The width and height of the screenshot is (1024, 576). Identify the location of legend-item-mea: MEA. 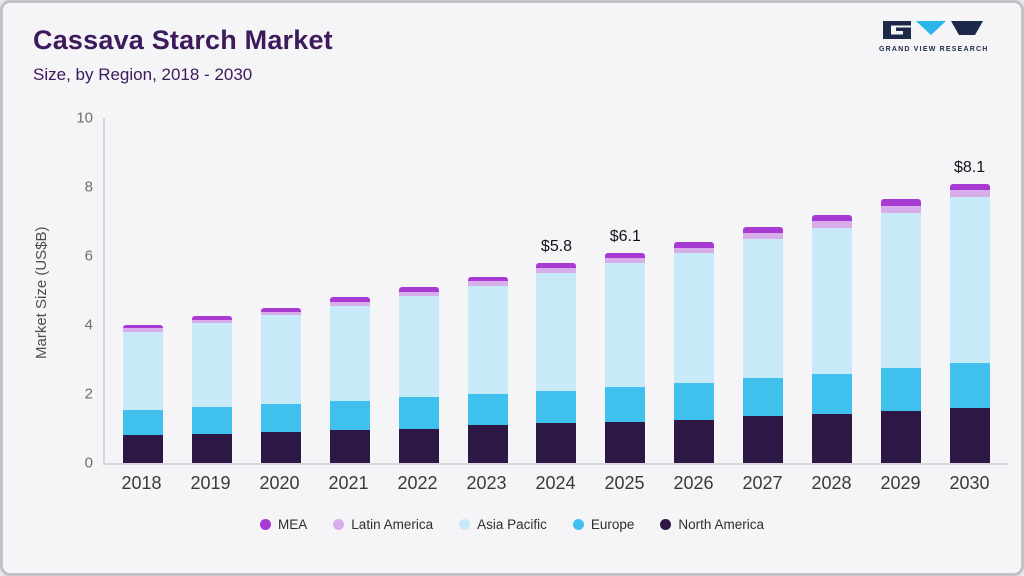
(283, 524).